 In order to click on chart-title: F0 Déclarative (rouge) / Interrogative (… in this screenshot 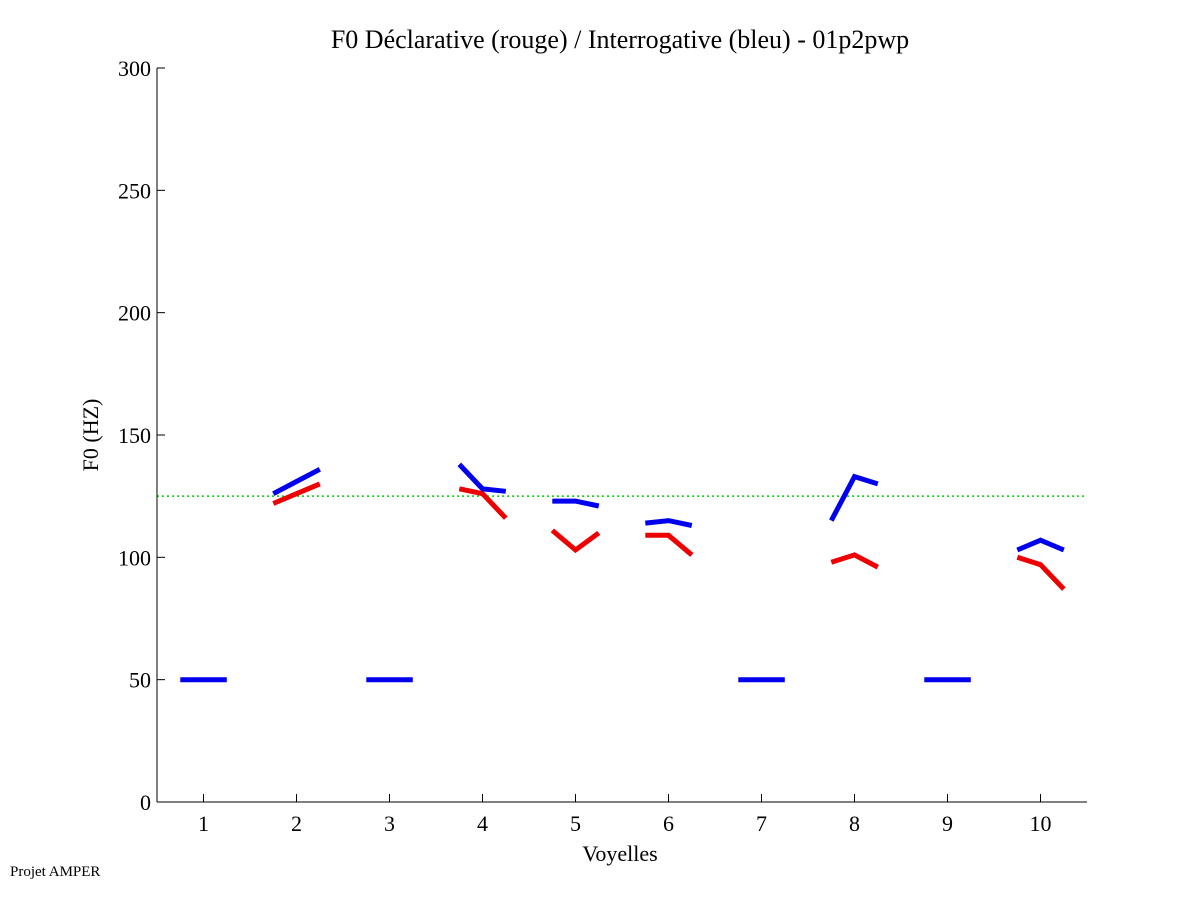, I will do `click(620, 39)`.